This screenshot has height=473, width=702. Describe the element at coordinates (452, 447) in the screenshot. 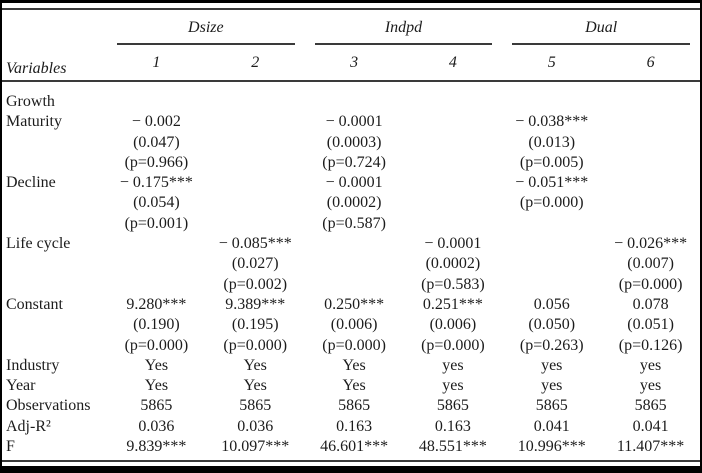

I see `value-cell: 48.551***` at that location.